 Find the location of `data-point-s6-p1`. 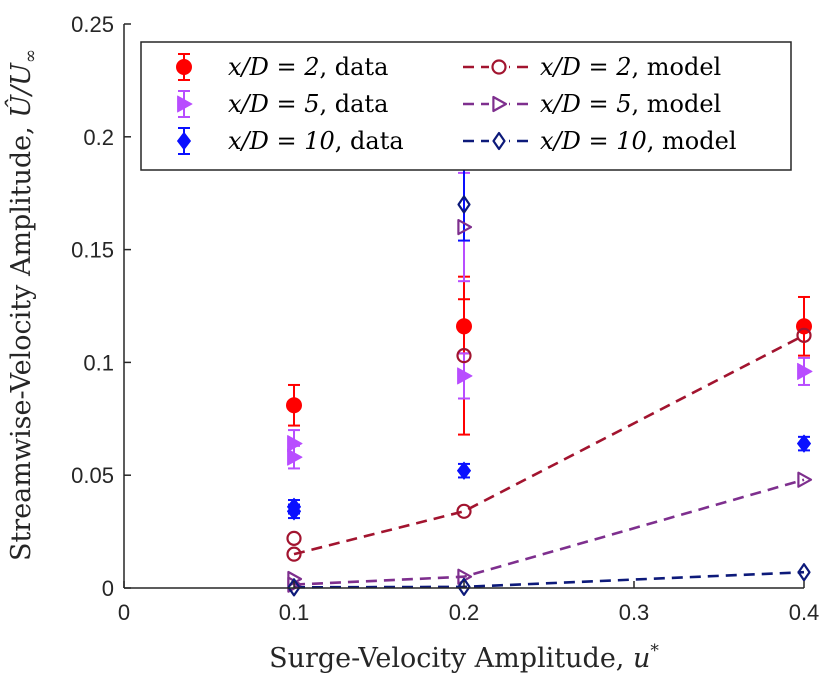

data-point-s6-p1 is located at coordinates (294, 587).